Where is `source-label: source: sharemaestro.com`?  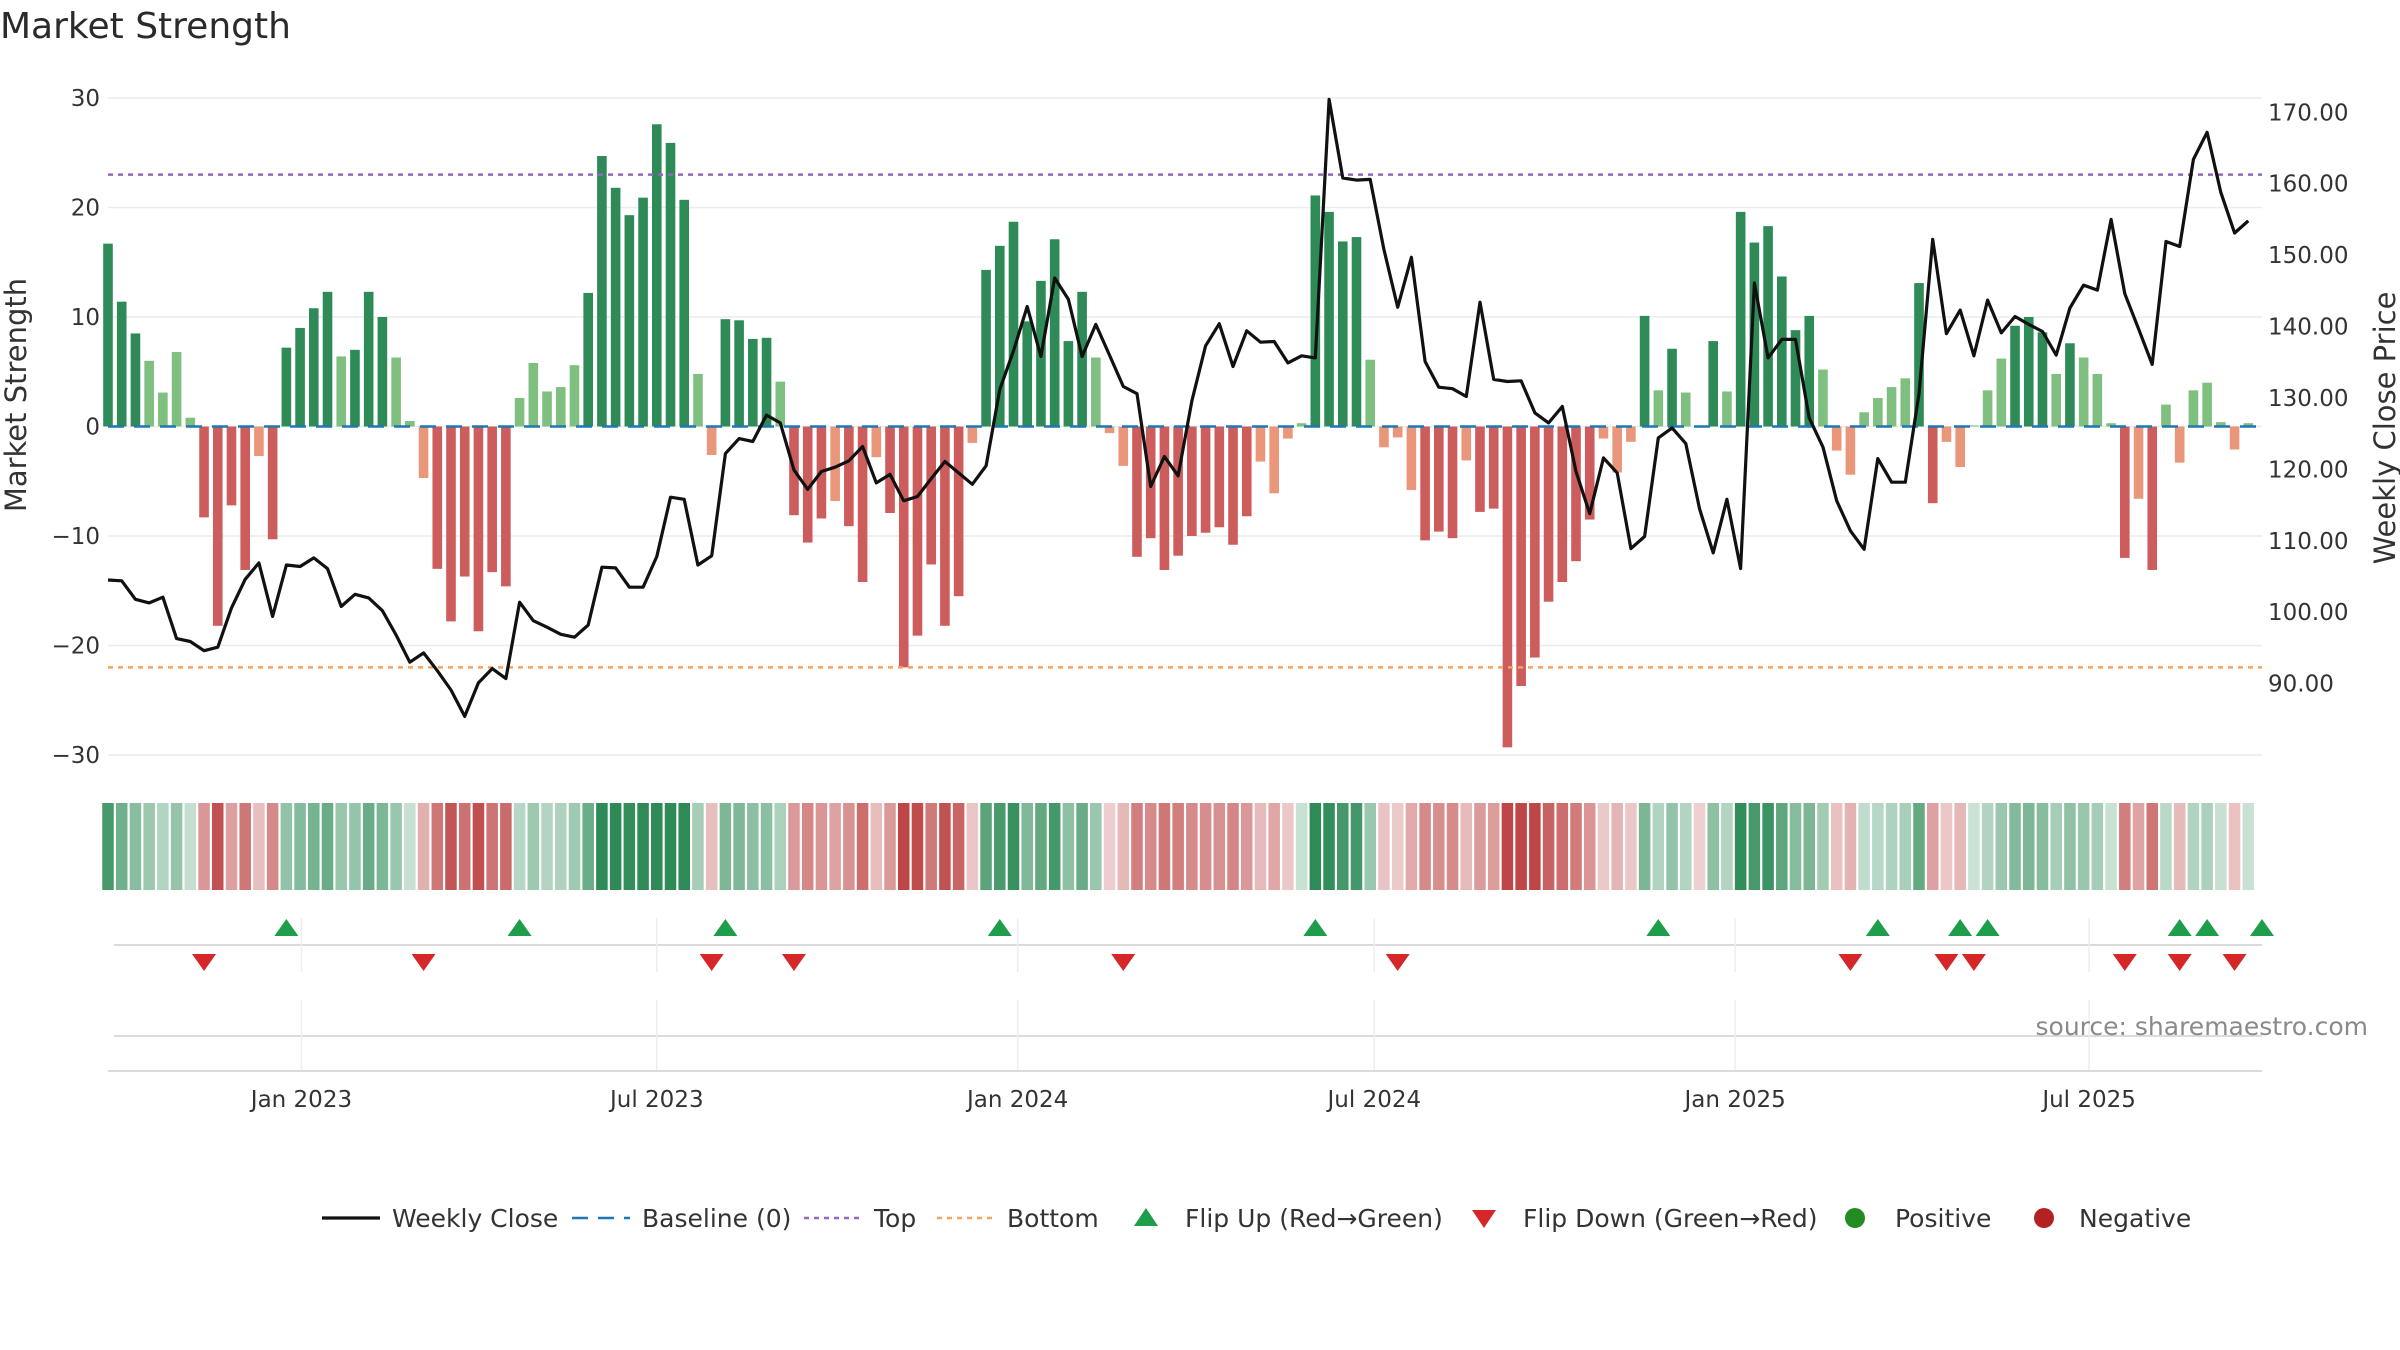 source-label: source: sharemaestro.com is located at coordinates (2202, 1026).